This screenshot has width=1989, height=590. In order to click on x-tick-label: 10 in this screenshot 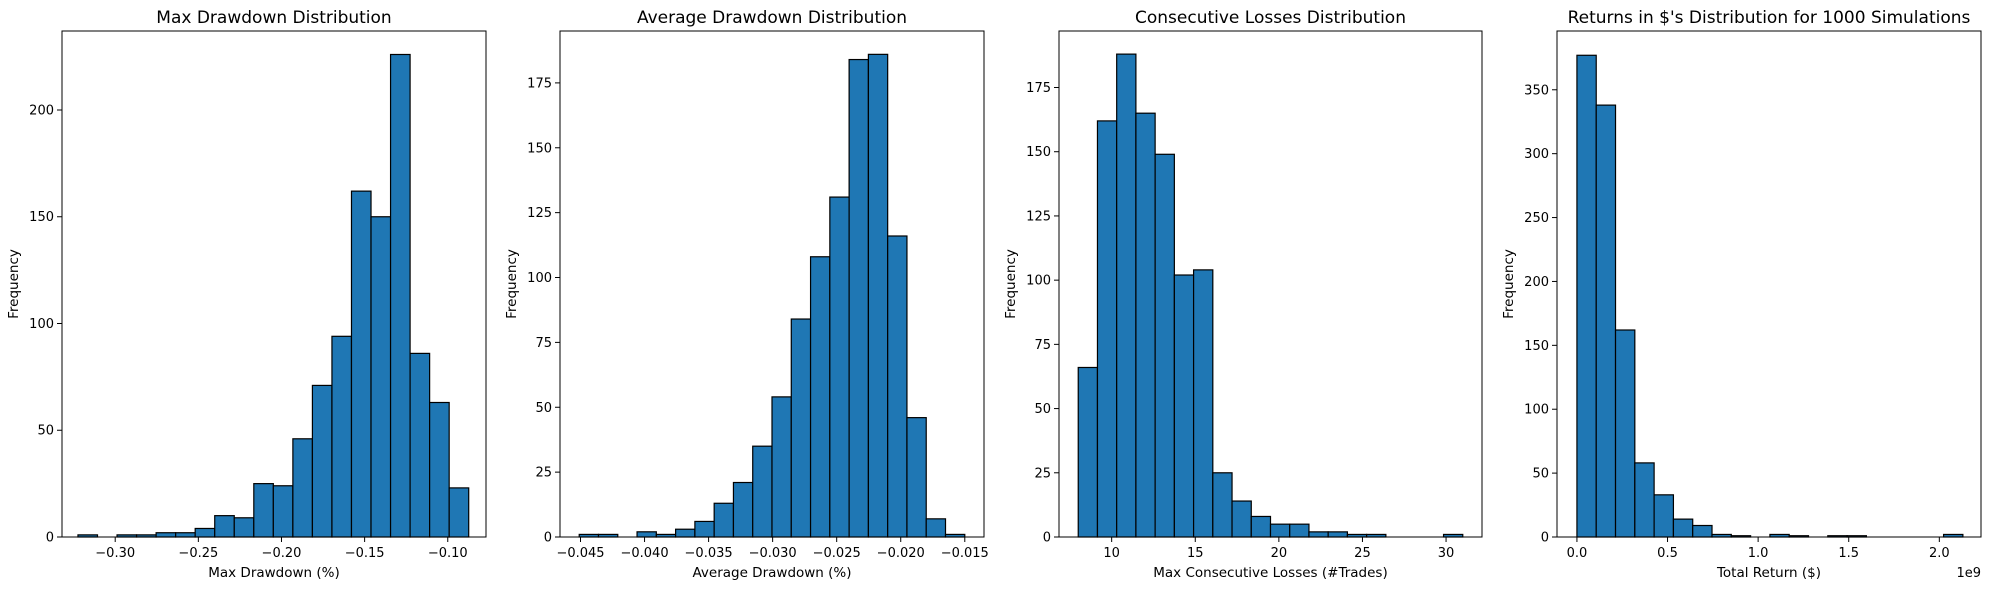, I will do `click(1111, 553)`.